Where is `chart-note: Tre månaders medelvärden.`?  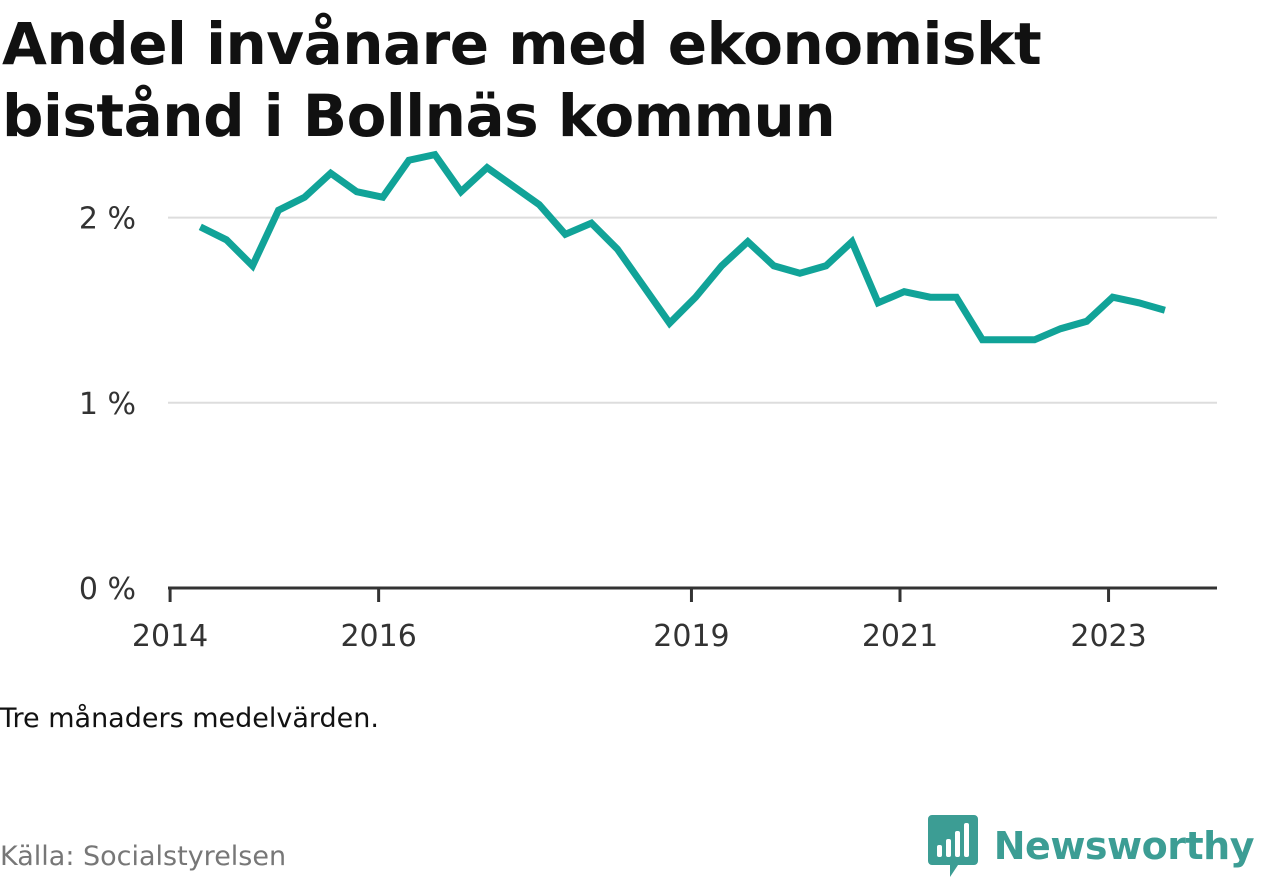
chart-note: Tre månaders medelvärden. is located at coordinates (189, 718).